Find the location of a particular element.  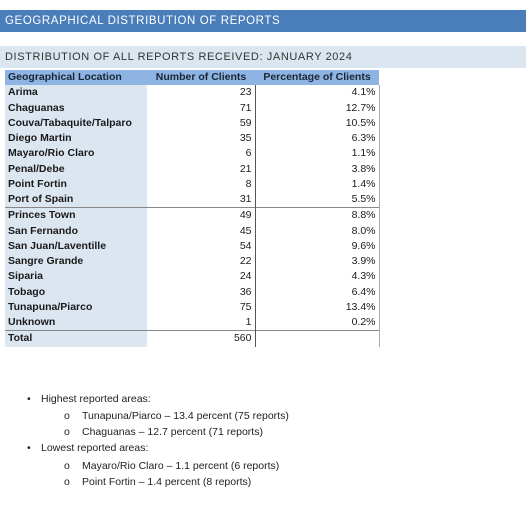

cell-percent: 8.8% is located at coordinates (317, 215).